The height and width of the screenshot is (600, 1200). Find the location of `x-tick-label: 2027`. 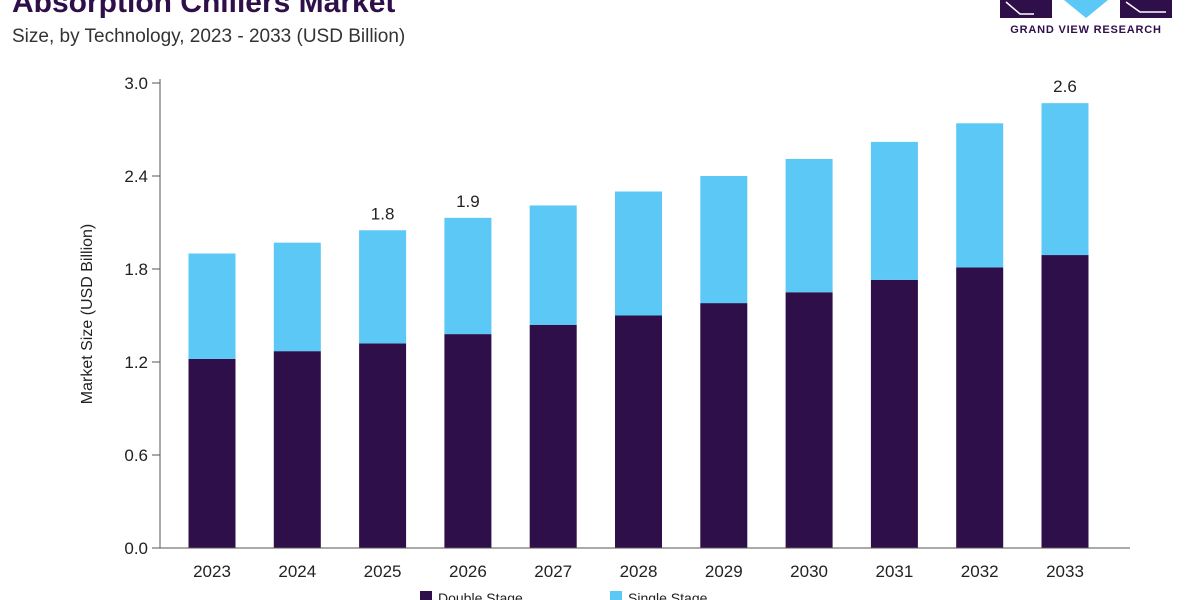

x-tick-label: 2027 is located at coordinates (553, 571).